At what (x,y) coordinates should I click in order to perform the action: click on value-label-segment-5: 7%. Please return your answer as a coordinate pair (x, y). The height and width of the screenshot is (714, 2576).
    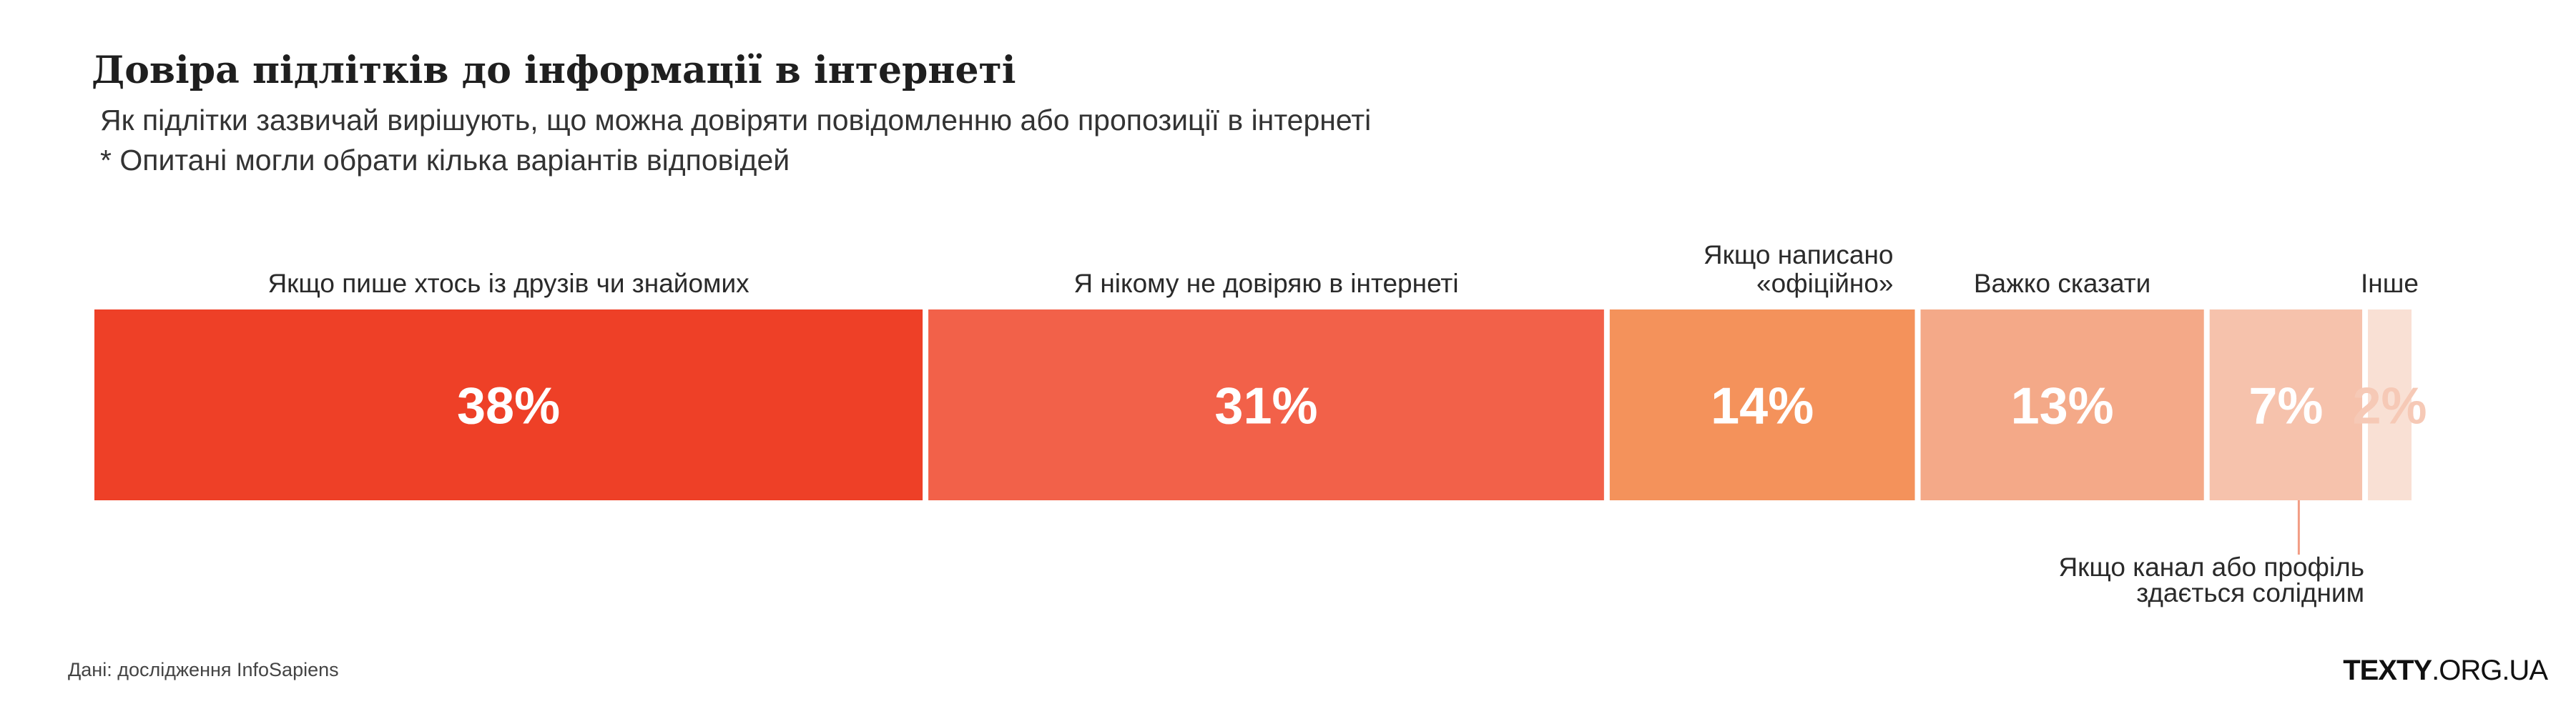
    Looking at the image, I should click on (2285, 406).